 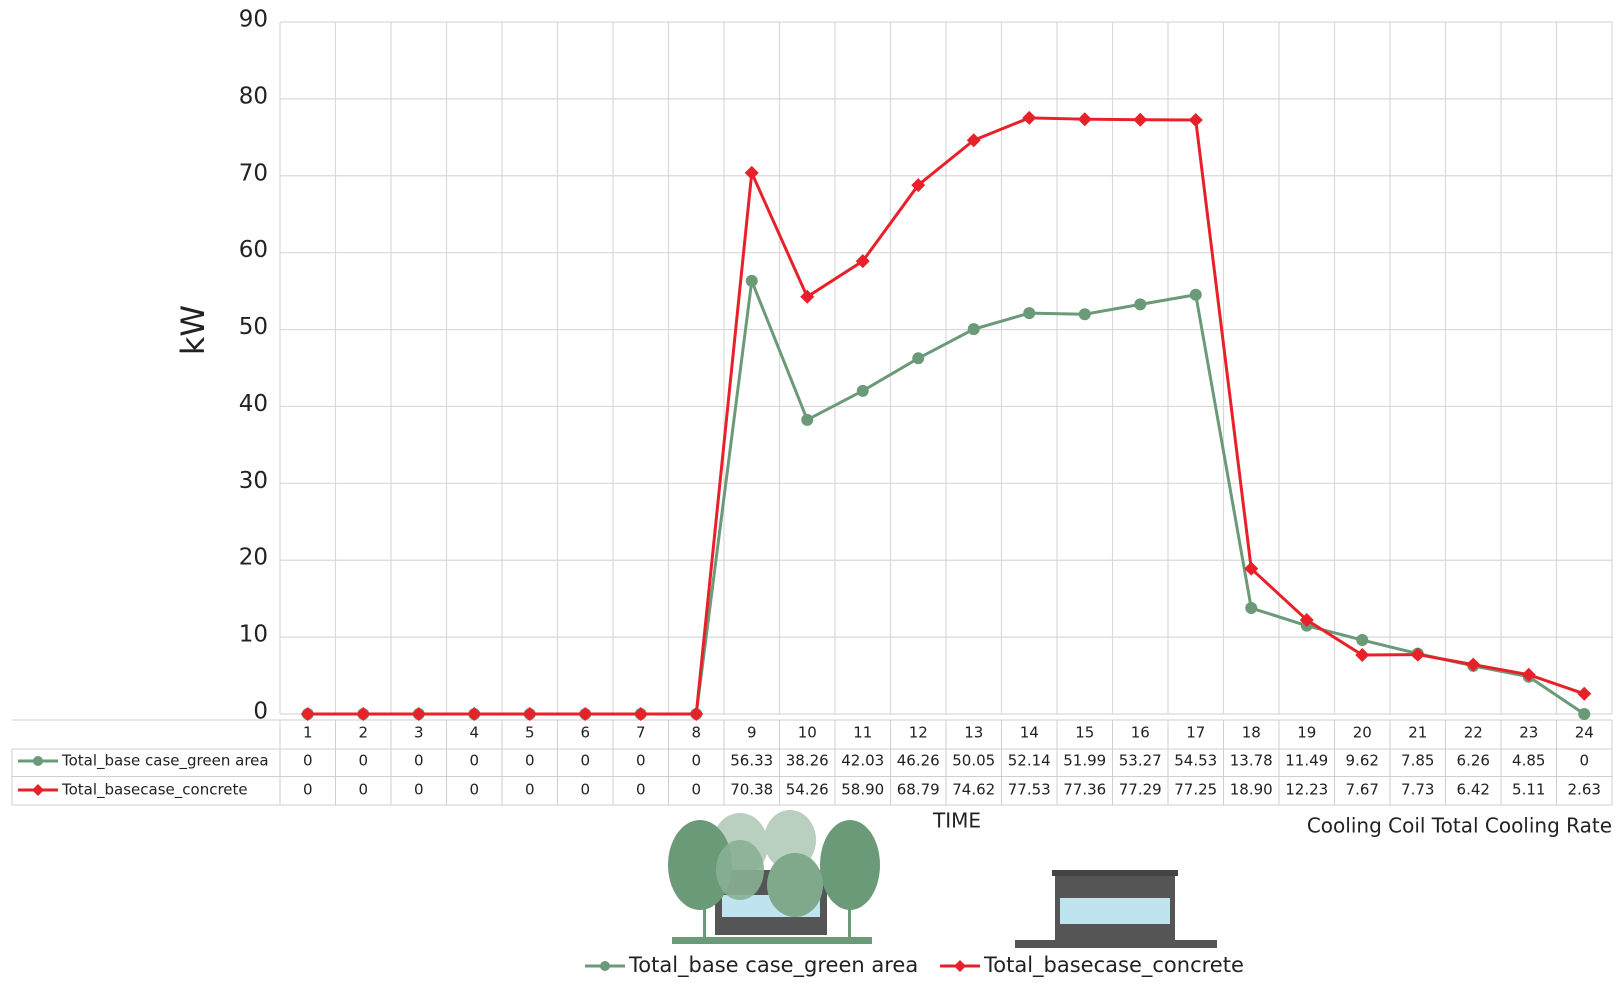 I want to click on x-tick-label: 20, so click(x=1362, y=733).